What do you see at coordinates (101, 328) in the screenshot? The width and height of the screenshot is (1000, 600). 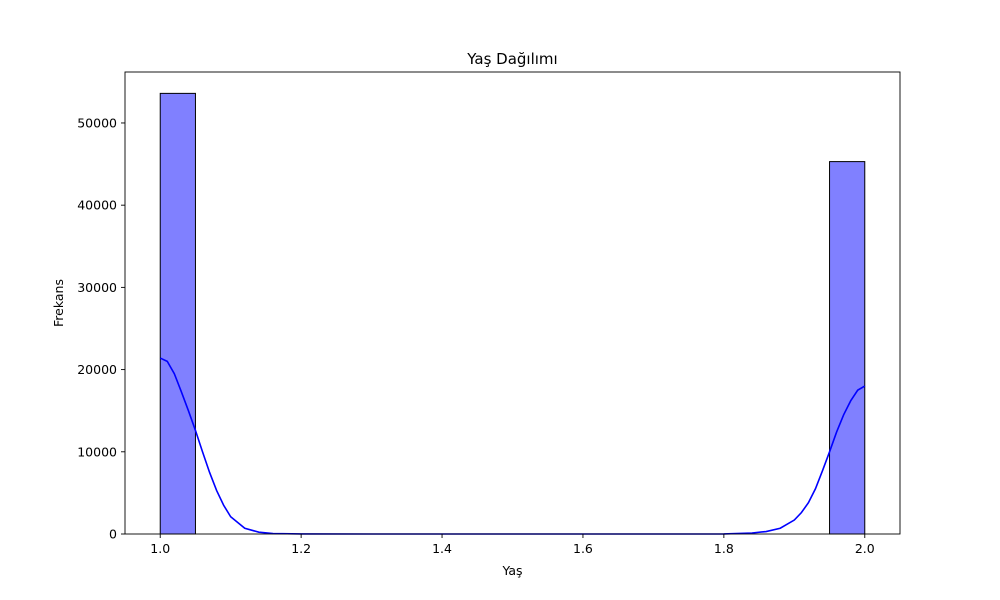 I see `y-axis-ticks: 0 10000 20000 30000 40000 50000` at bounding box center [101, 328].